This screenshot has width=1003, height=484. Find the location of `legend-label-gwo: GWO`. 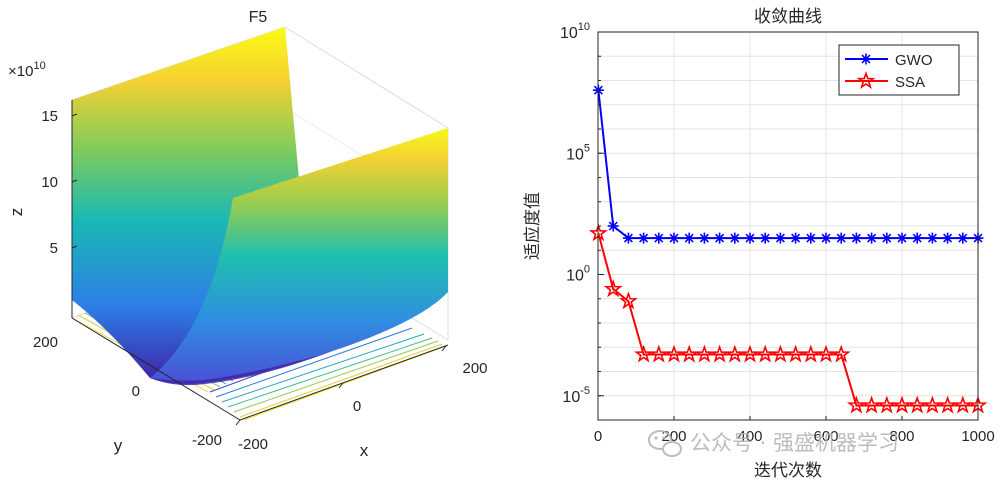

legend-label-gwo: GWO is located at coordinates (914, 60).